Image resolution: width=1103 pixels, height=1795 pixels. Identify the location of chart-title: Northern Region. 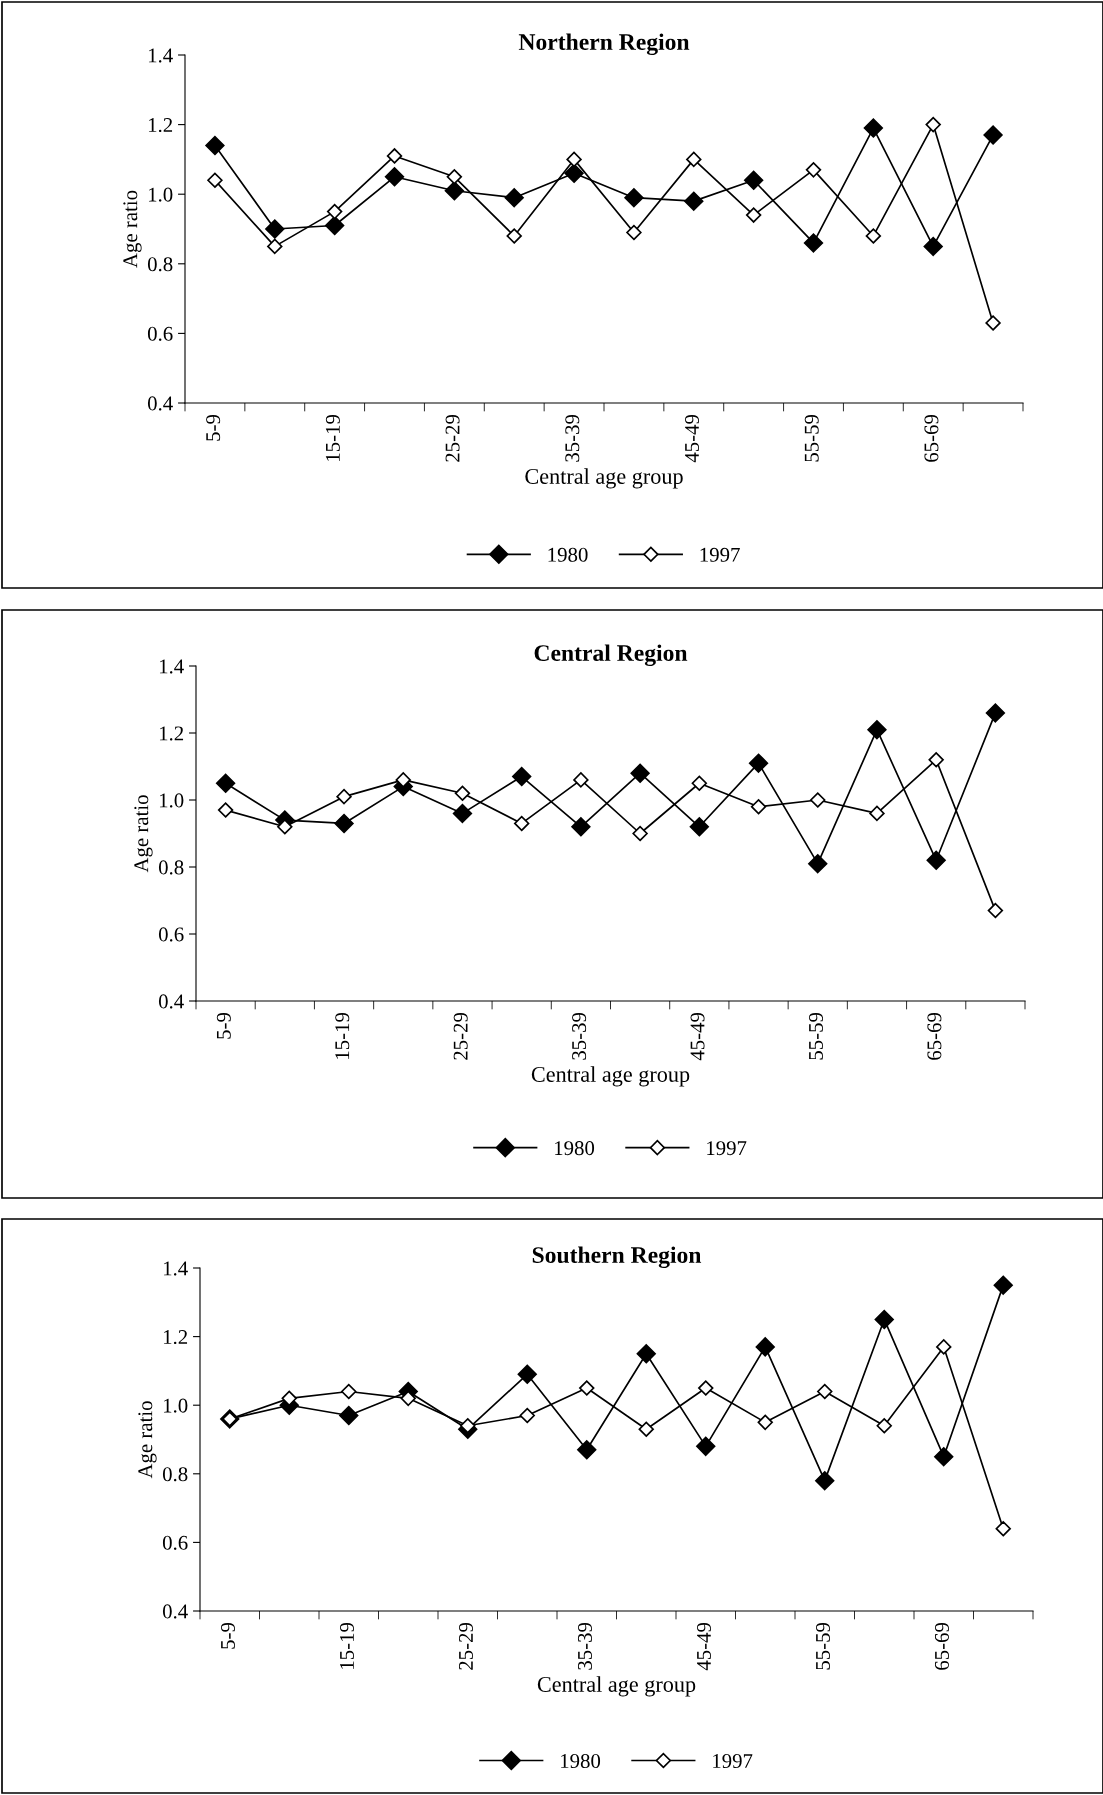
(604, 44).